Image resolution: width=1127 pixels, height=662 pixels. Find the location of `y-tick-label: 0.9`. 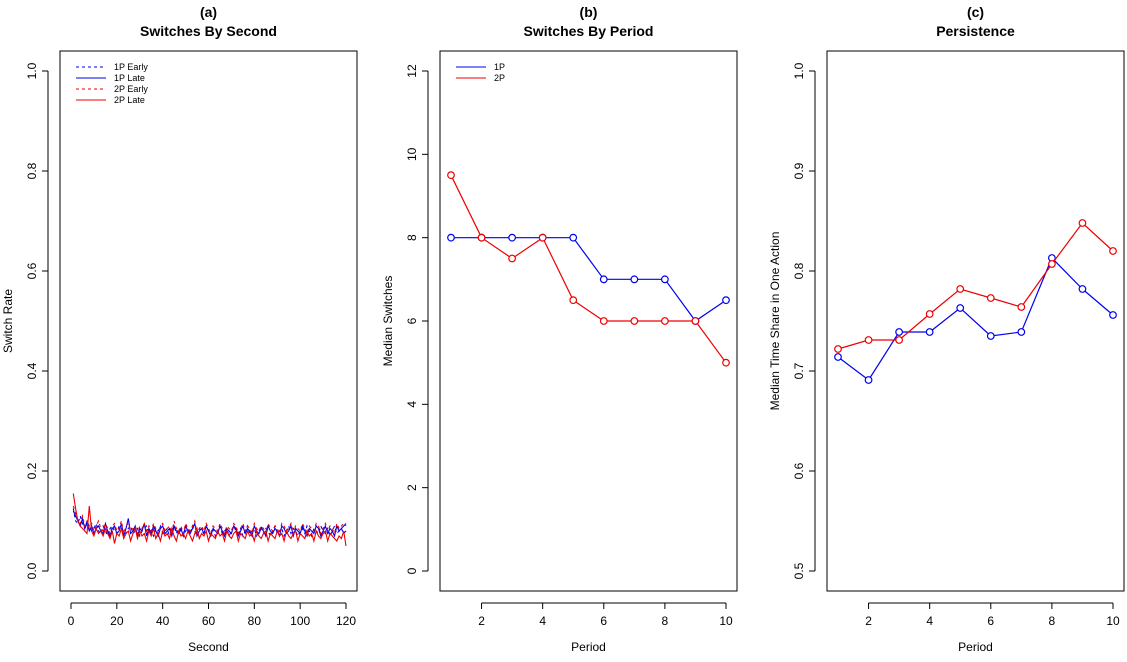

y-tick-label: 0.9 is located at coordinates (799, 170).